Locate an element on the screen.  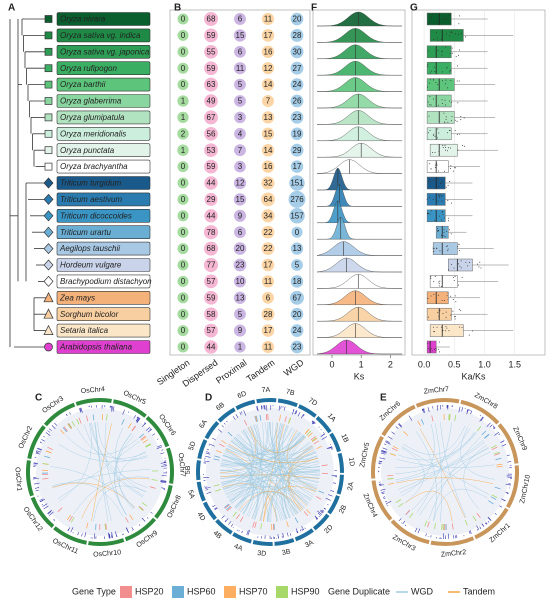
chromosome-label: OsChr10 is located at coordinates (107, 553).